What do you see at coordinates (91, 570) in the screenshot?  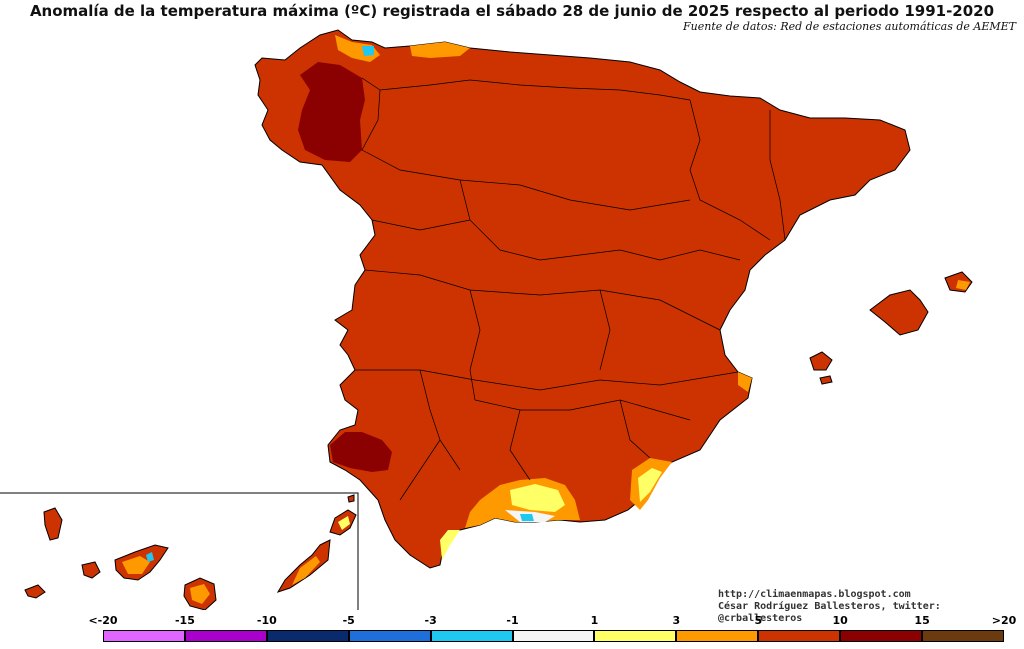 I see `la-gomera` at bounding box center [91, 570].